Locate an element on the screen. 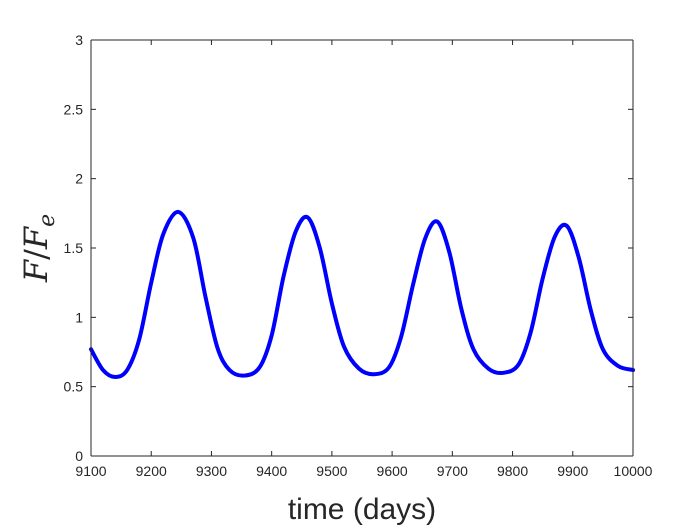 The width and height of the screenshot is (700, 526). y-axis-title-slash: / is located at coordinates (36, 254).